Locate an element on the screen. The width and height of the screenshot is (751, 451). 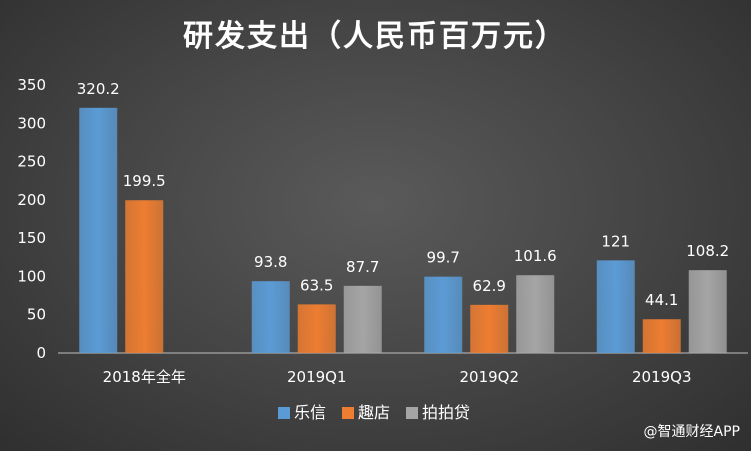
data-label: 99.7 is located at coordinates (443, 258).